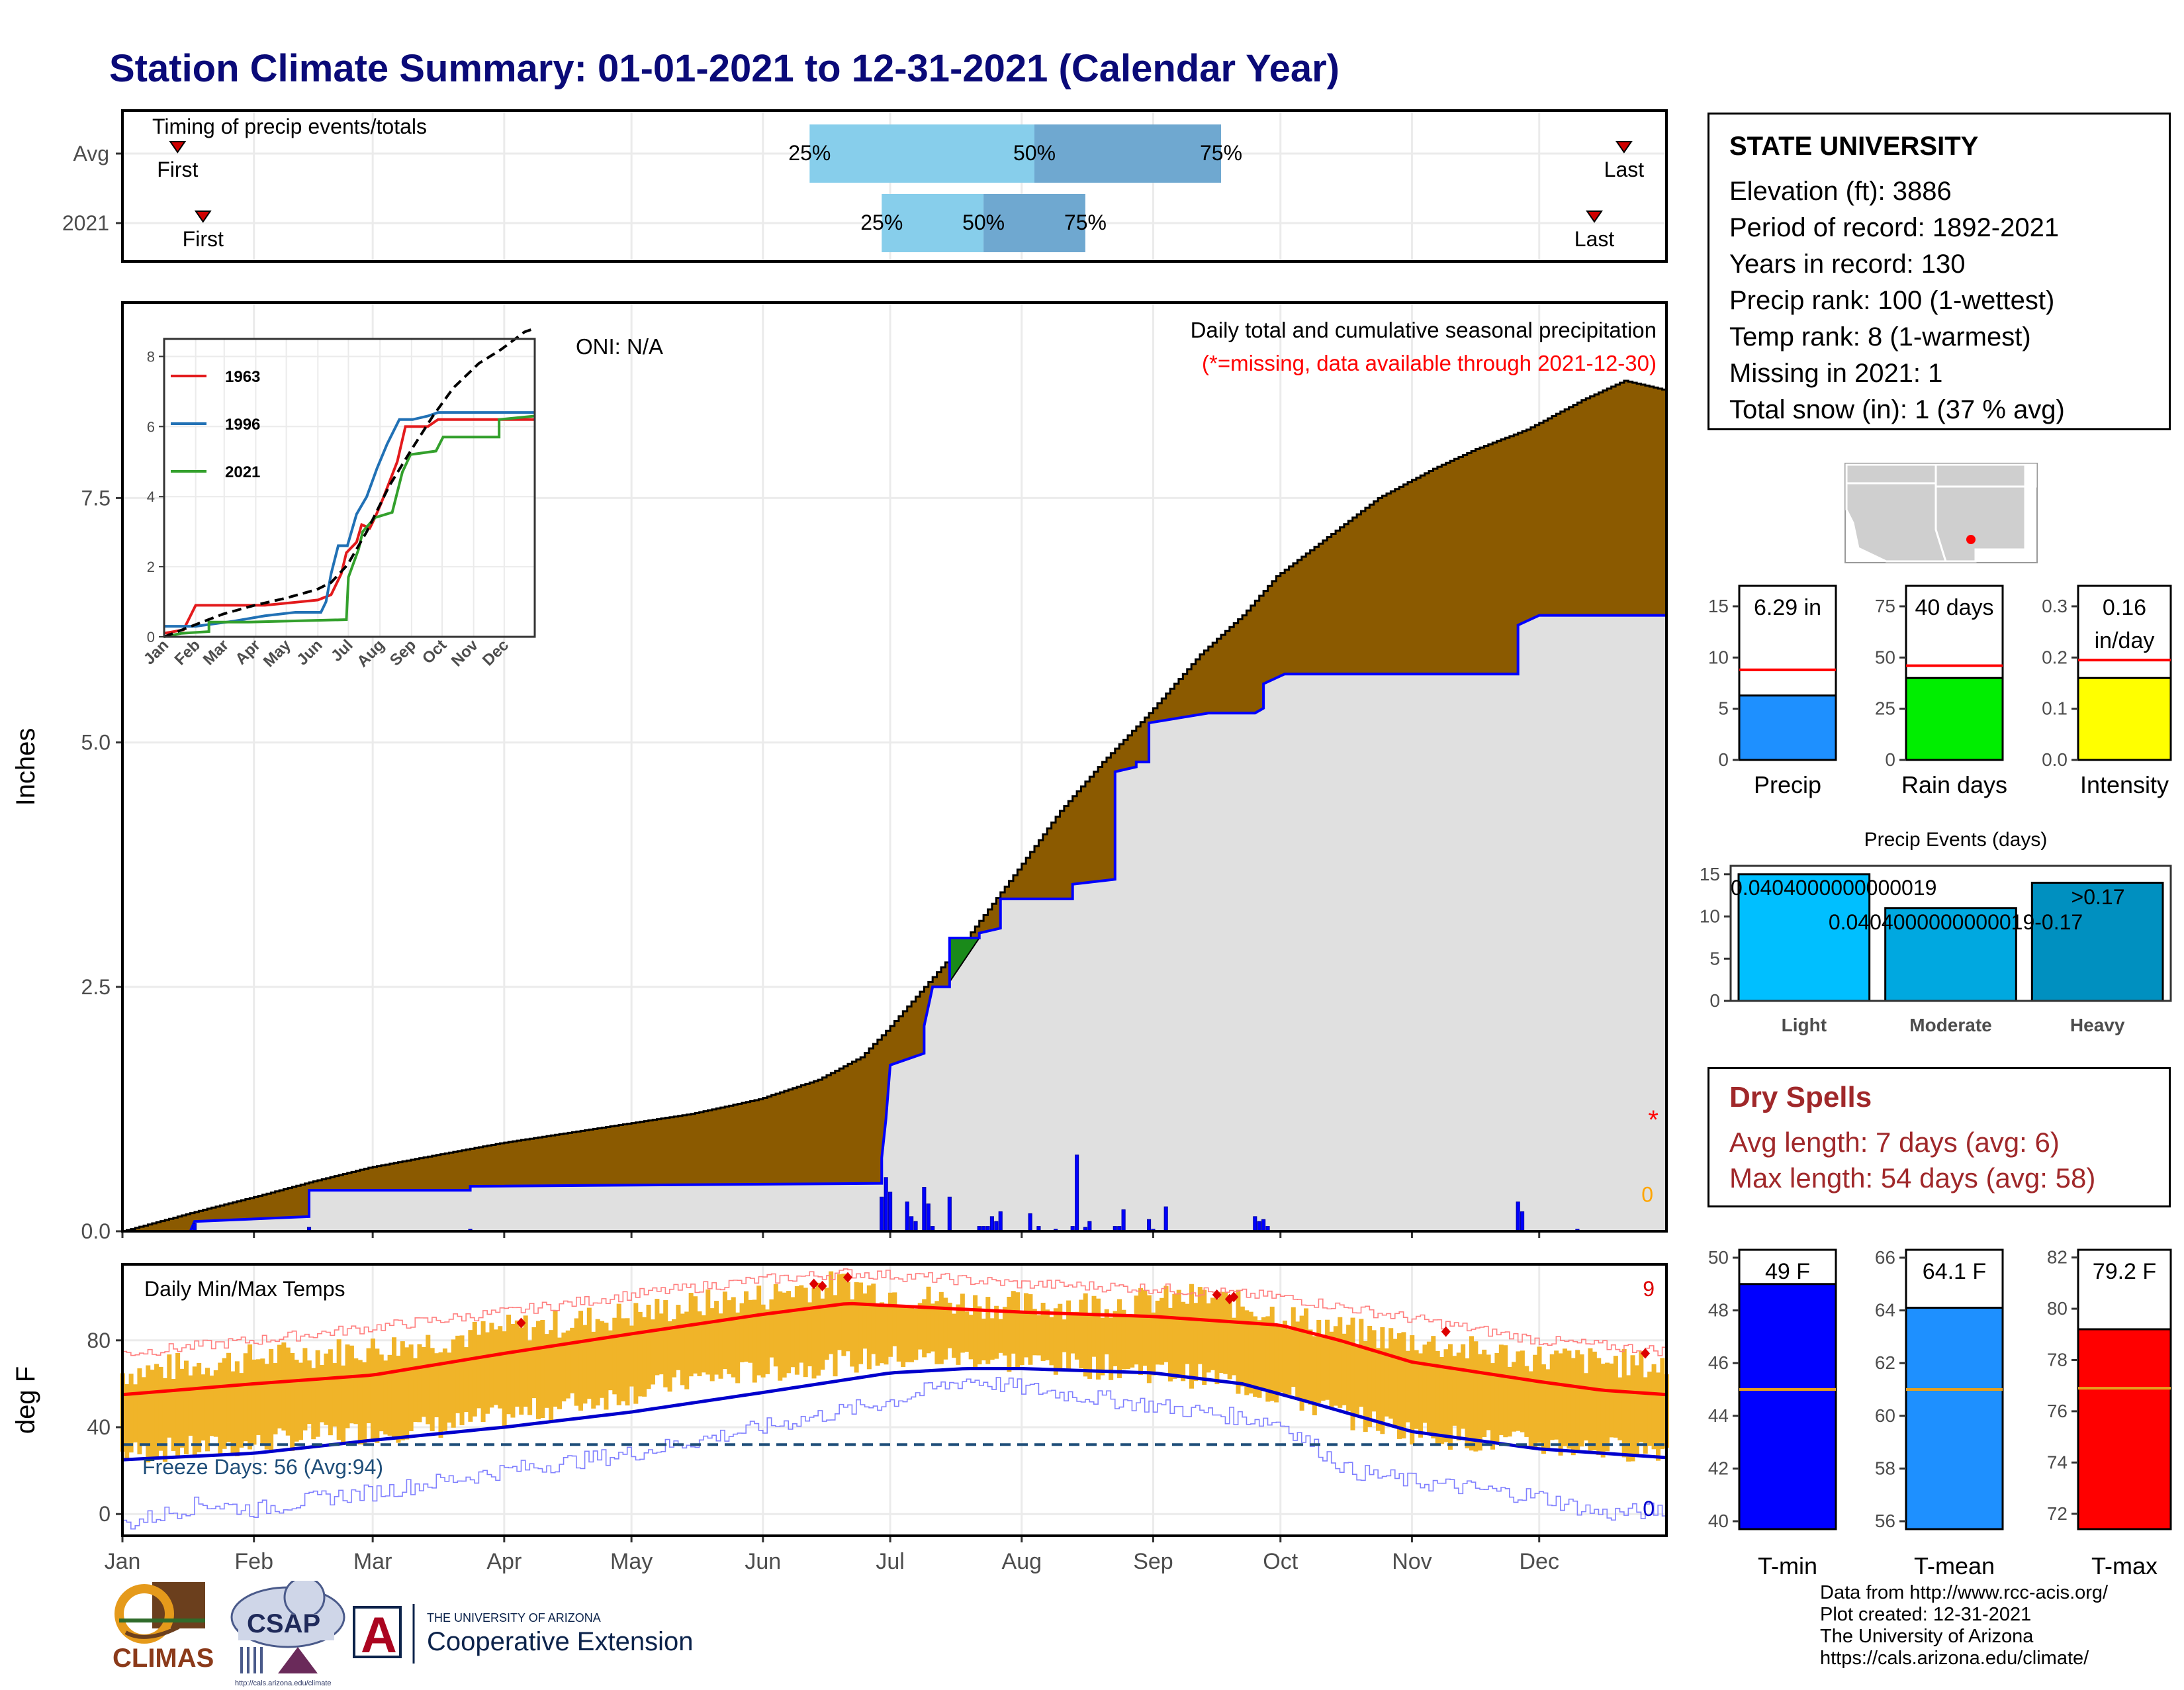 Image resolution: width=2184 pixels, height=1690 pixels. What do you see at coordinates (2124, 719) in the screenshot?
I see `precip-totals-bar-intensity` at bounding box center [2124, 719].